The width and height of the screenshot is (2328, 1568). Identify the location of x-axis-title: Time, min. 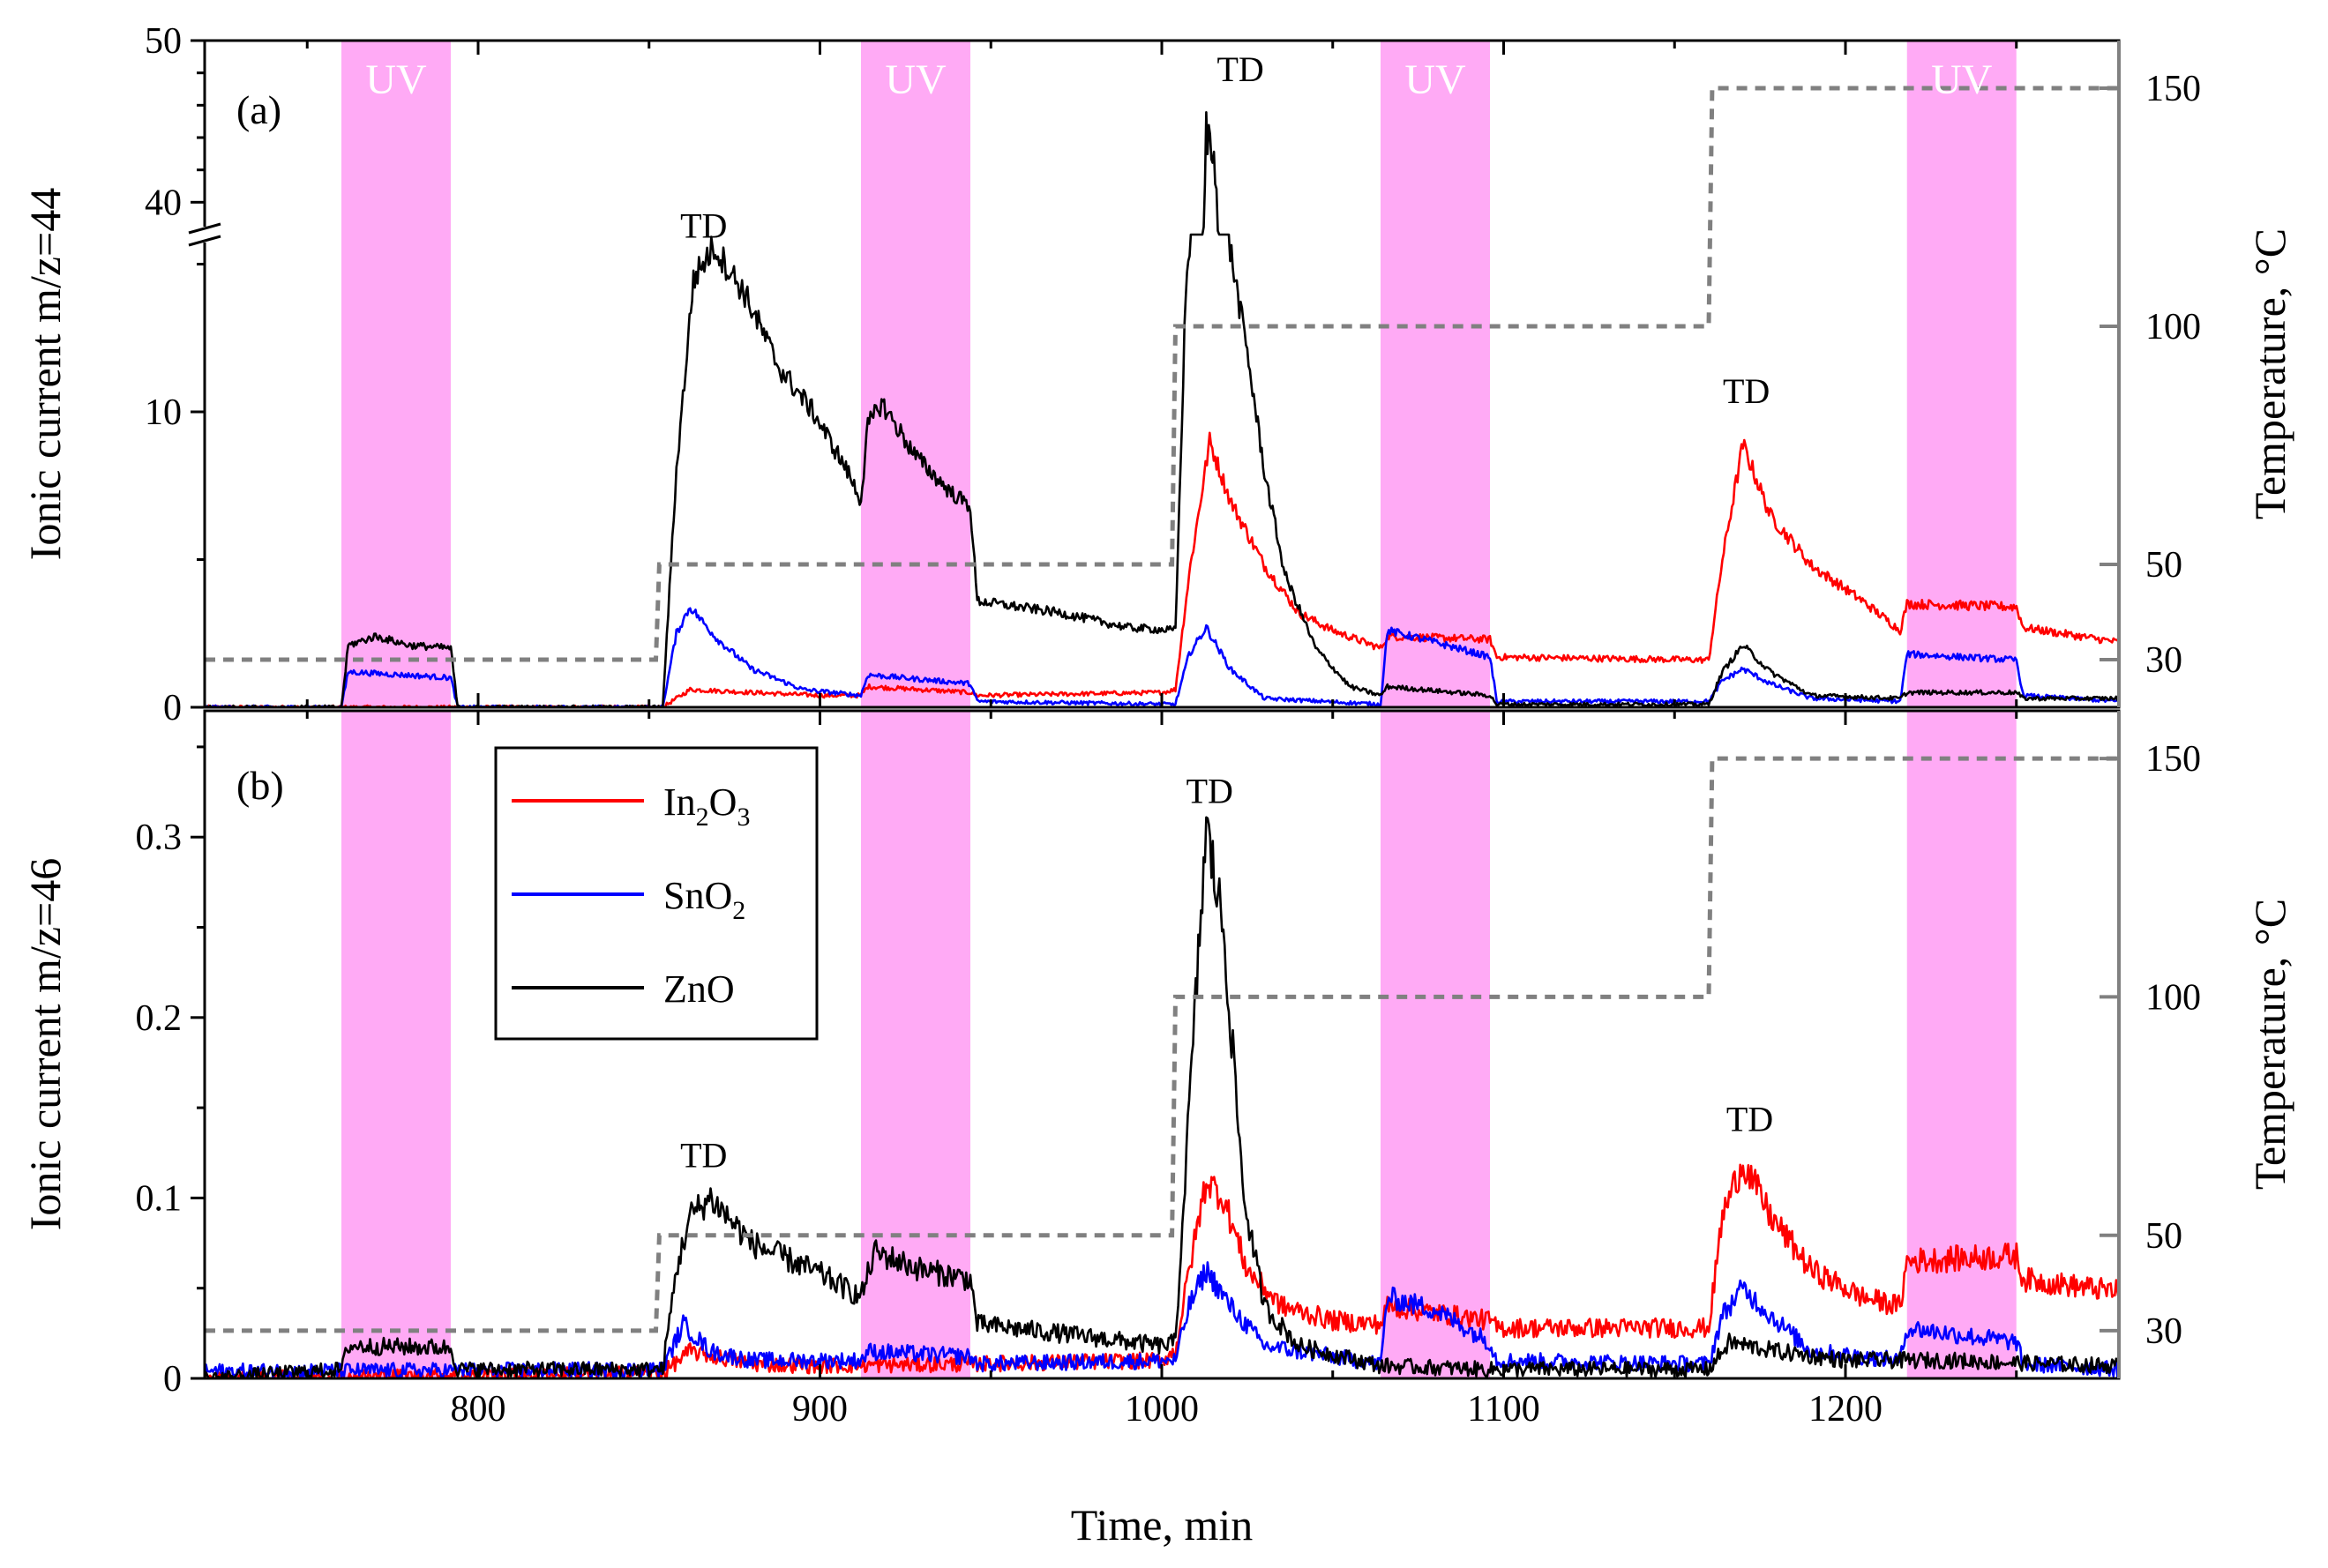
(1162, 1524).